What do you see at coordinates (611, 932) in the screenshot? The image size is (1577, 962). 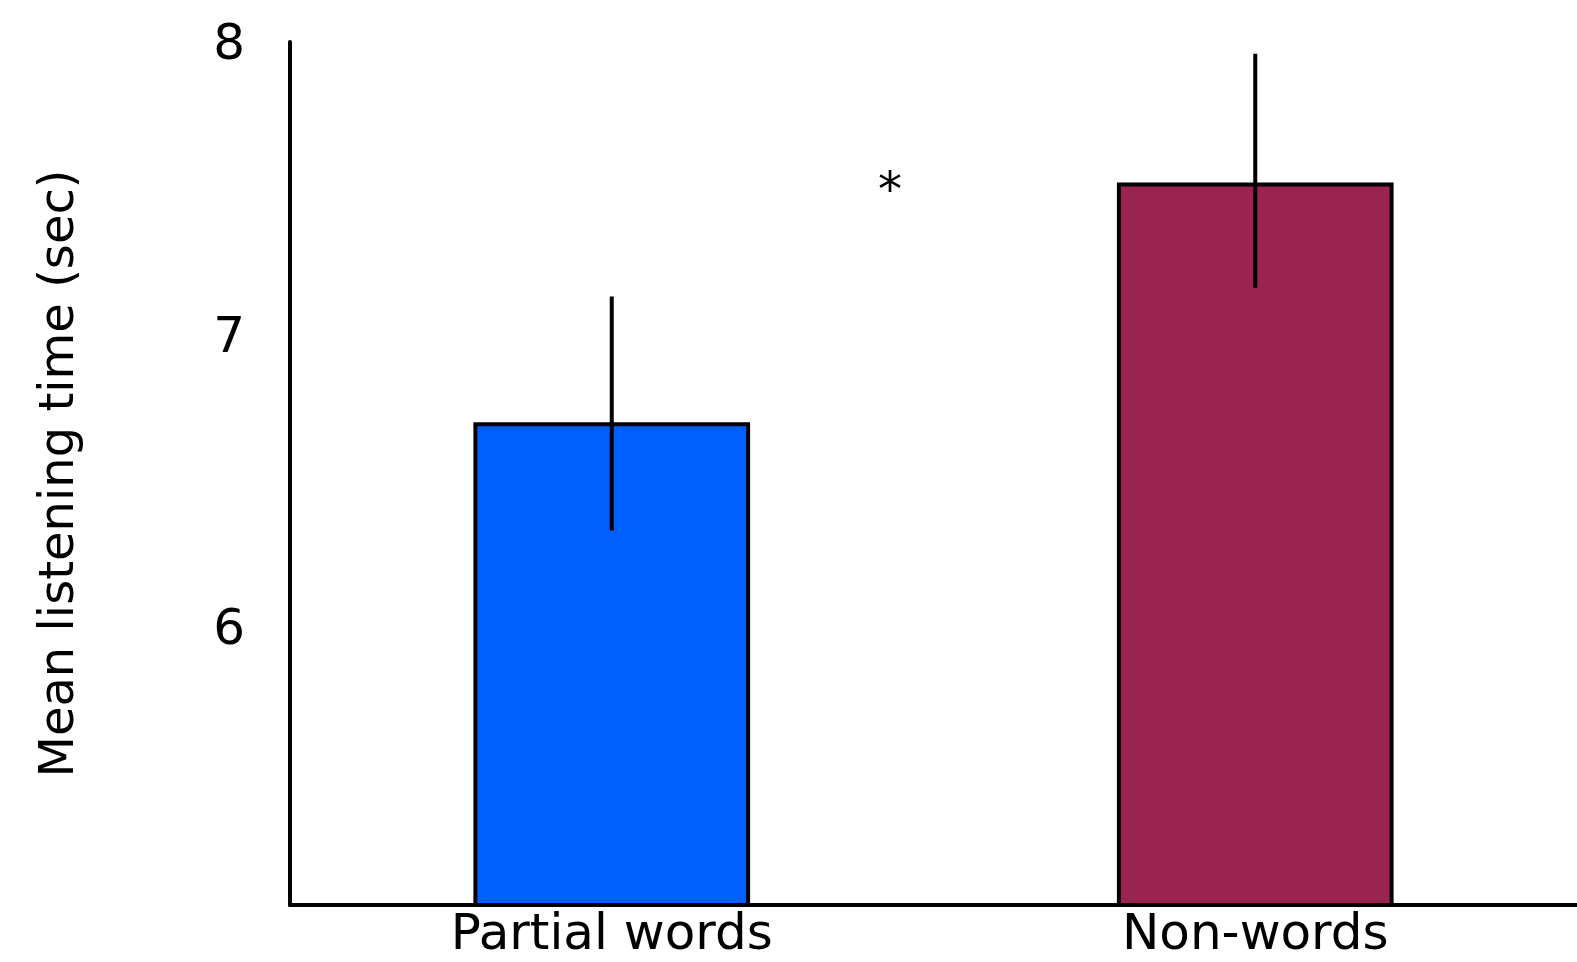 I see `x-tick-label: Partial words` at bounding box center [611, 932].